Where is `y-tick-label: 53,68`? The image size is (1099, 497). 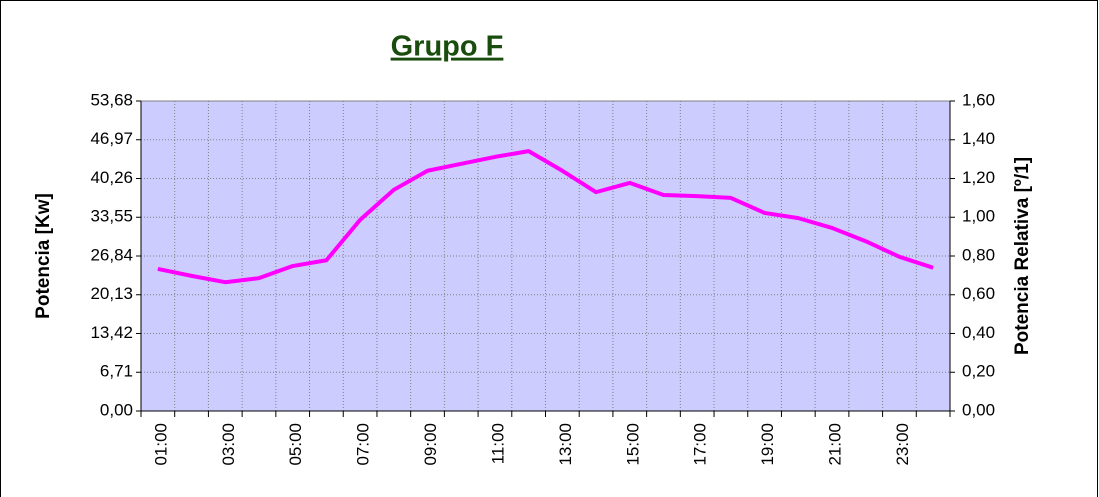
y-tick-label: 53,68 is located at coordinates (111, 99).